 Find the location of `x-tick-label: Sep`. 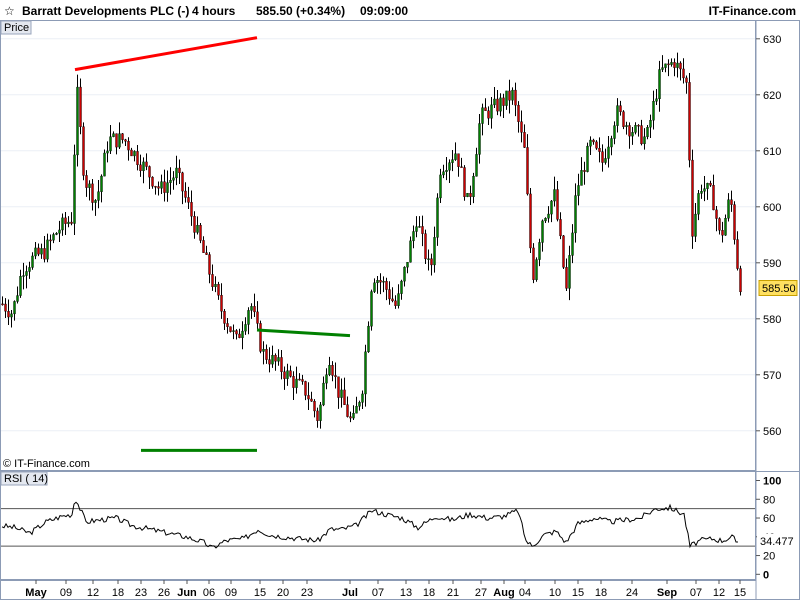

x-tick-label: Sep is located at coordinates (667, 593).